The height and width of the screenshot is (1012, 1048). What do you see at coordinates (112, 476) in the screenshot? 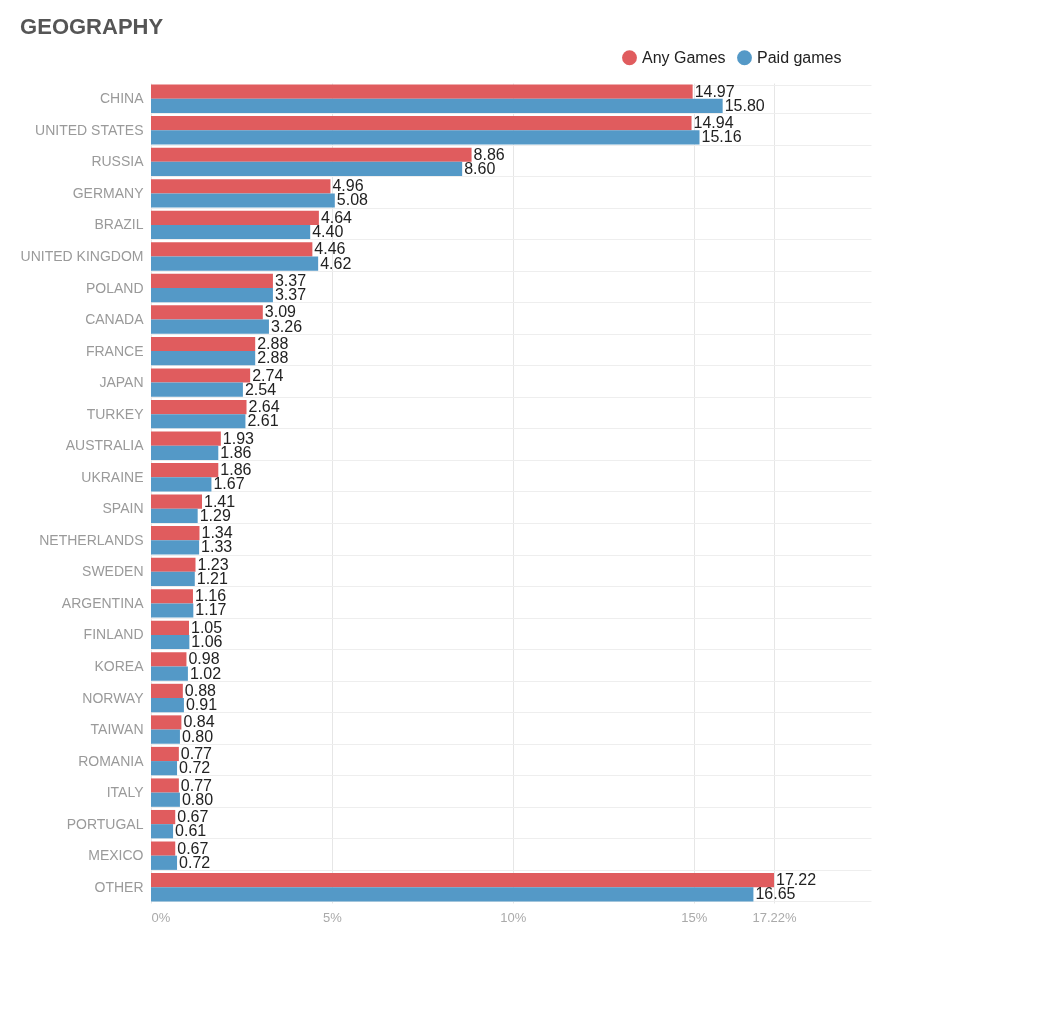
I see `y-tick-label: UKRAINE` at bounding box center [112, 476].